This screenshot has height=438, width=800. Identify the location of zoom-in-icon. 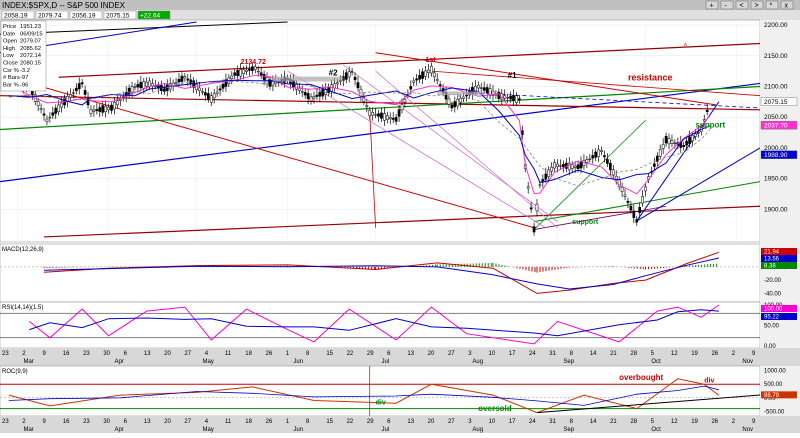
(712, 5).